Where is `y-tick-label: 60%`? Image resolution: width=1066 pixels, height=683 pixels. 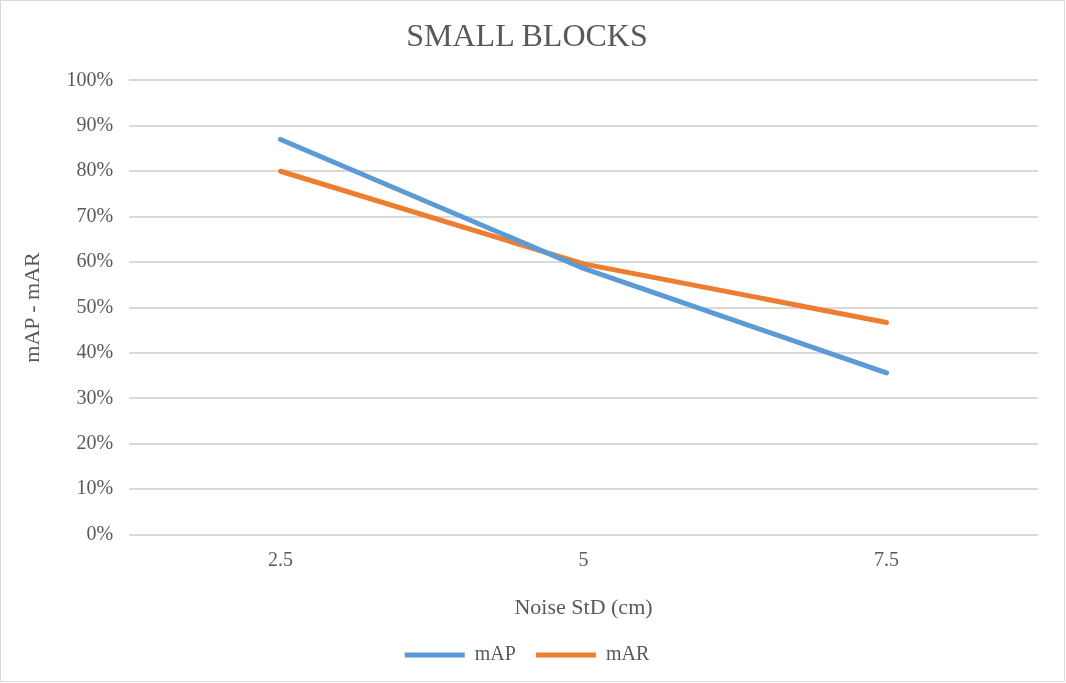
y-tick-label: 60% is located at coordinates (95, 260).